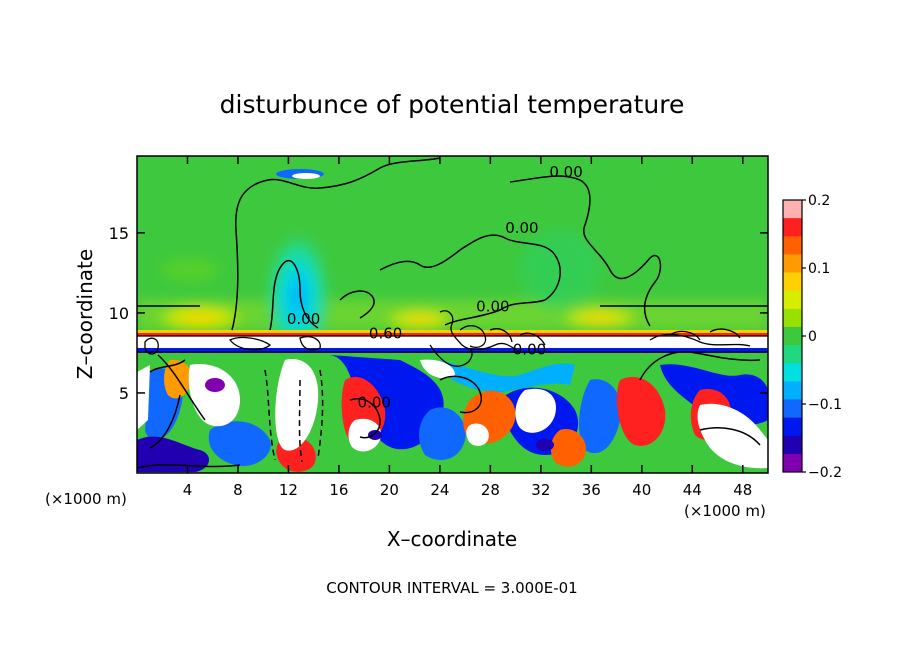 This screenshot has height=654, width=904. I want to click on contour-label: 0.60, so click(385, 334).